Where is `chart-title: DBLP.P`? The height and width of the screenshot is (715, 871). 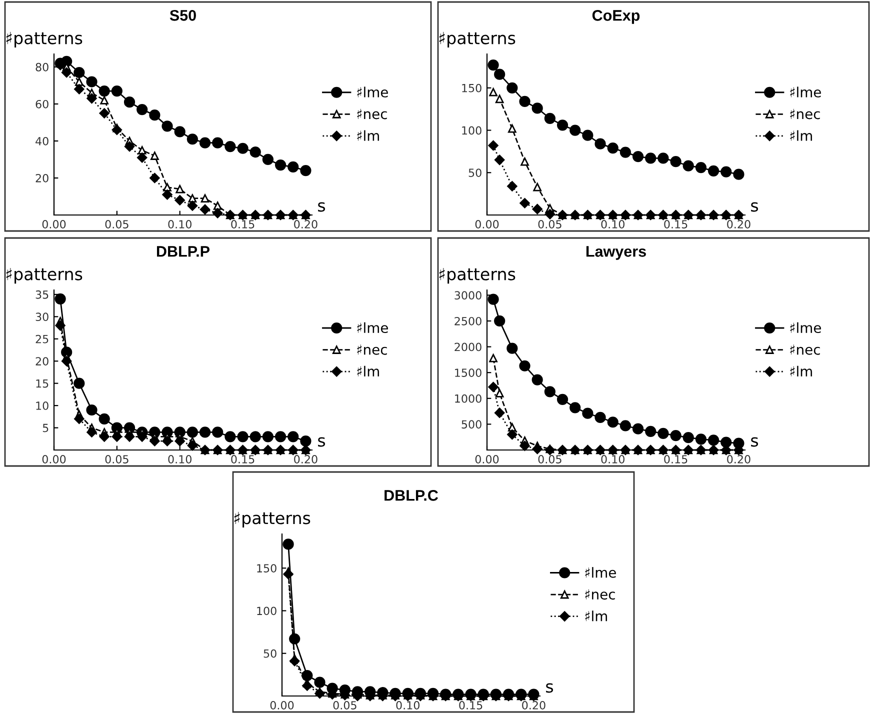 chart-title: DBLP.P is located at coordinates (183, 251).